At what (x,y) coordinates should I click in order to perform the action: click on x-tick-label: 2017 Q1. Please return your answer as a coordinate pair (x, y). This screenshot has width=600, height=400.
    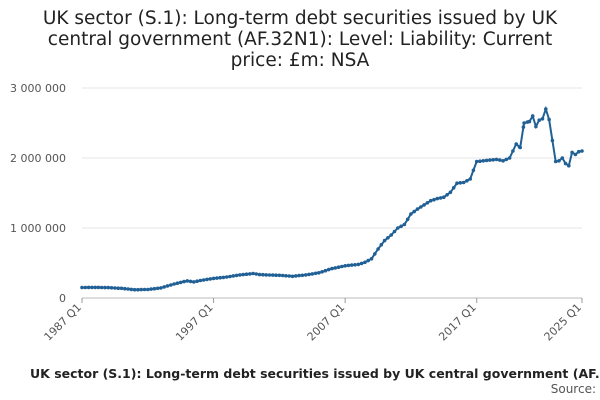
    Looking at the image, I should click on (457, 322).